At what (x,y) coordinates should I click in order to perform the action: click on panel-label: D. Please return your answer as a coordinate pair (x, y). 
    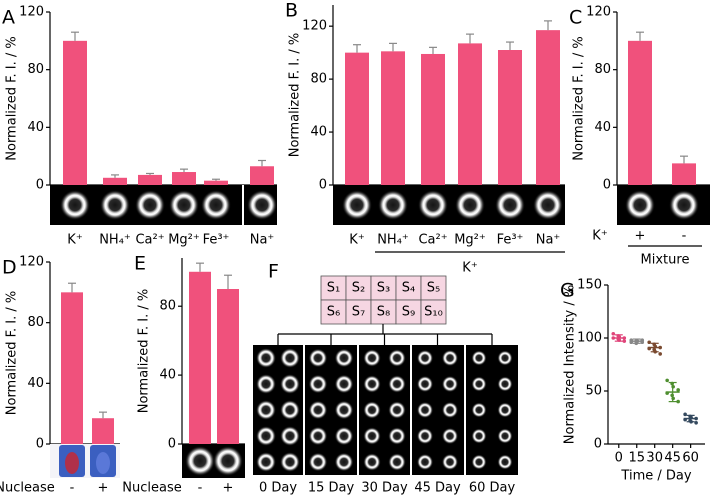
    Looking at the image, I should click on (9, 268).